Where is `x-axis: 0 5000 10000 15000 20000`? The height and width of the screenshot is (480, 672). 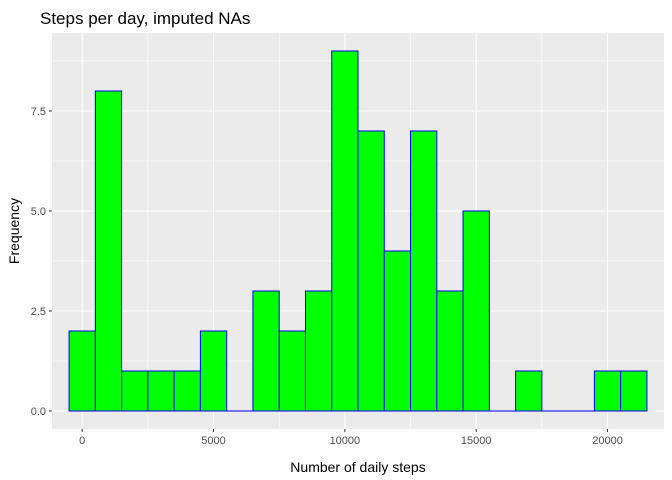 x-axis: 0 5000 10000 15000 20000 is located at coordinates (351, 438).